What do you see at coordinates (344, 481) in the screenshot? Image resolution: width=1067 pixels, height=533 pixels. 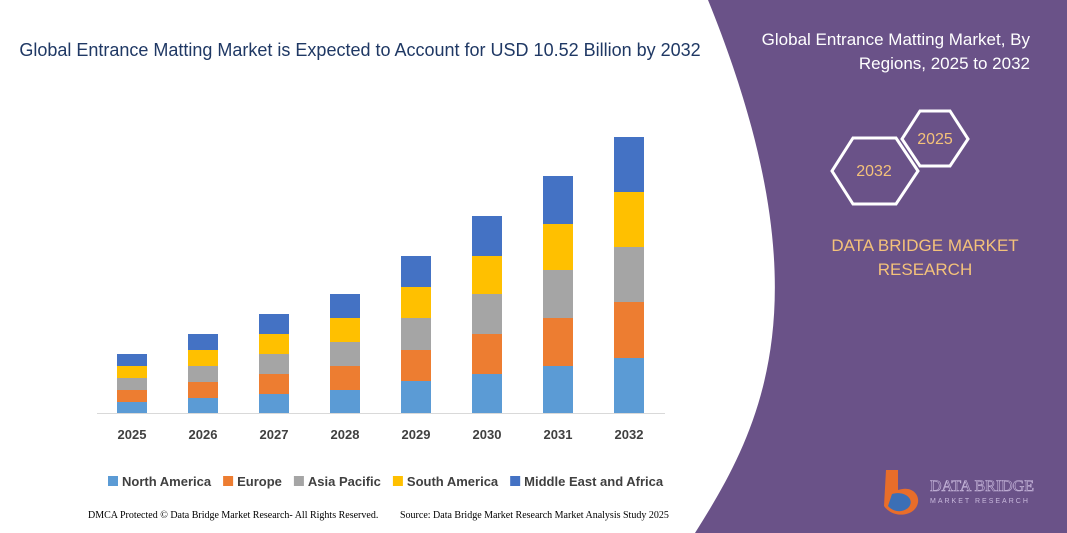 I see `legend-label: Asia Pacific` at bounding box center [344, 481].